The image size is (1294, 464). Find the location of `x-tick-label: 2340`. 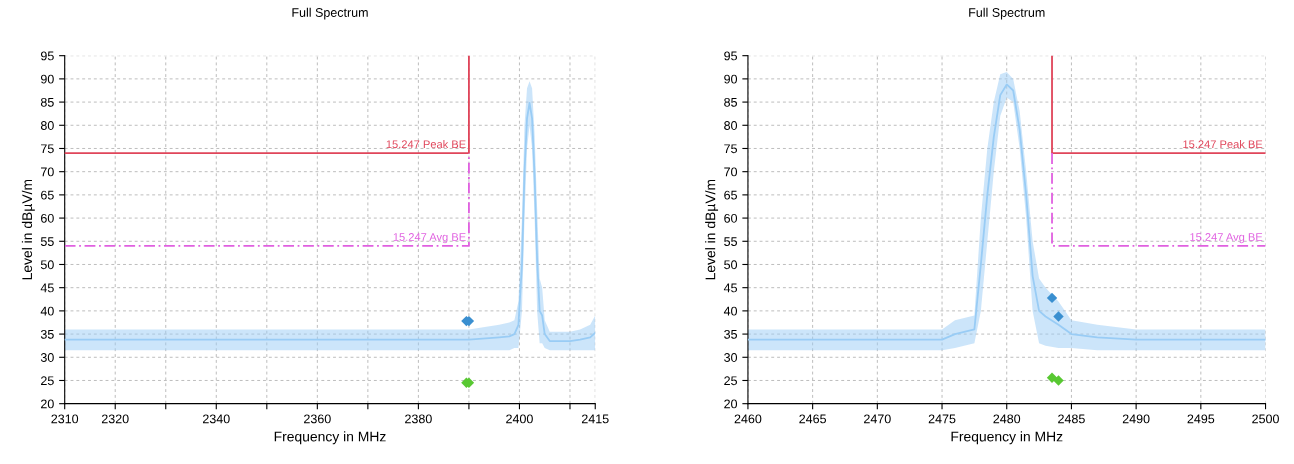

x-tick-label: 2340 is located at coordinates (216, 419).